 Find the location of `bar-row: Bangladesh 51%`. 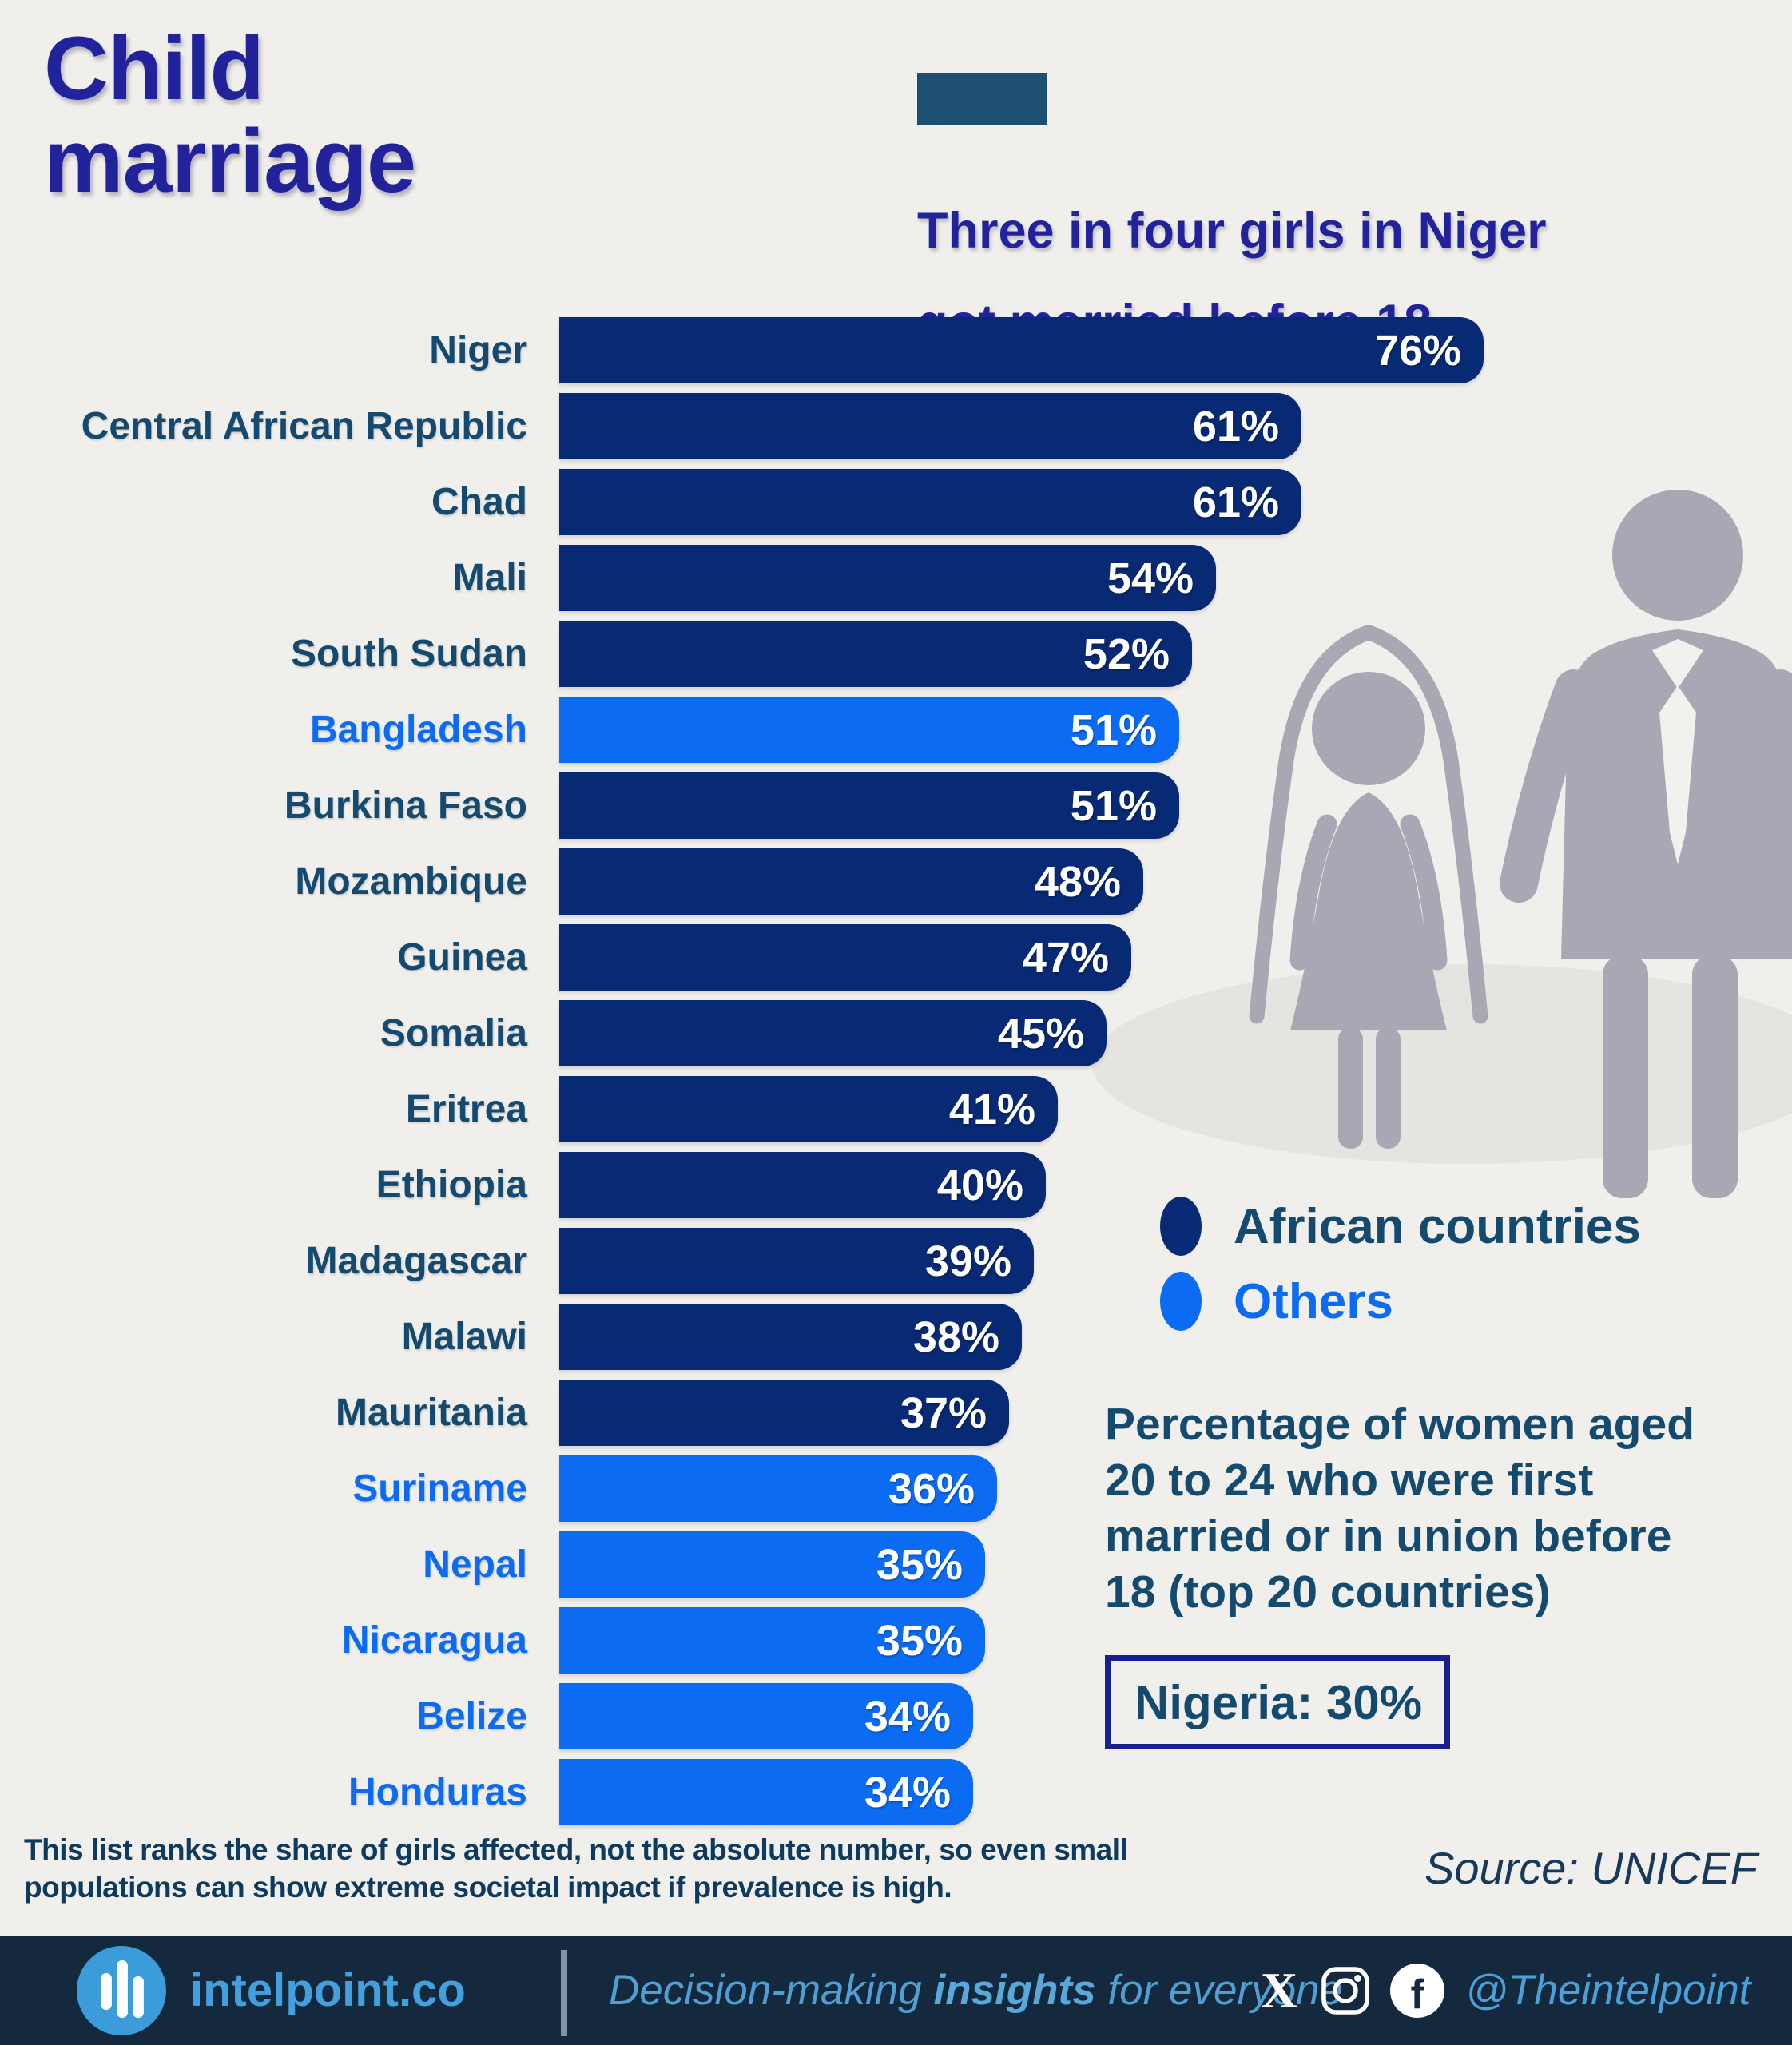

bar-row: Bangladesh 51% is located at coordinates (779, 730).